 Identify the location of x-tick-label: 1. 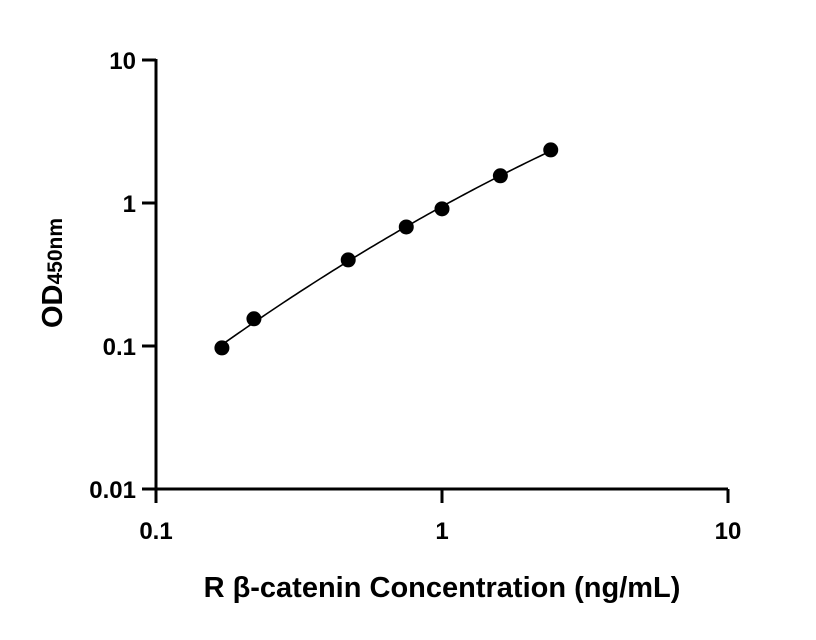
(441, 531).